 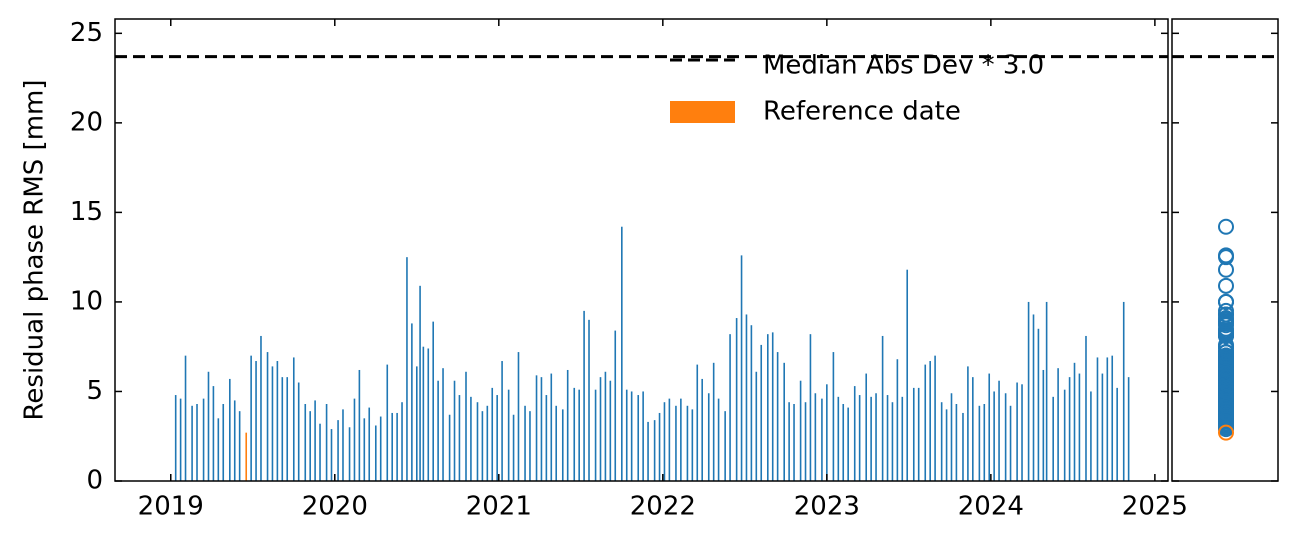 I want to click on y-tick-label: 15, so click(x=86, y=212).